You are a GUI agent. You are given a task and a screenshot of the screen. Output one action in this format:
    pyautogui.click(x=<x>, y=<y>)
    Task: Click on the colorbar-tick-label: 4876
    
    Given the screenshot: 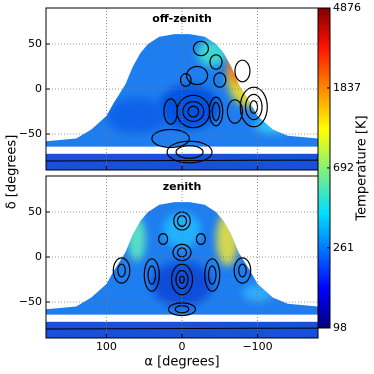 What is the action you would take?
    pyautogui.click(x=347, y=7)
    